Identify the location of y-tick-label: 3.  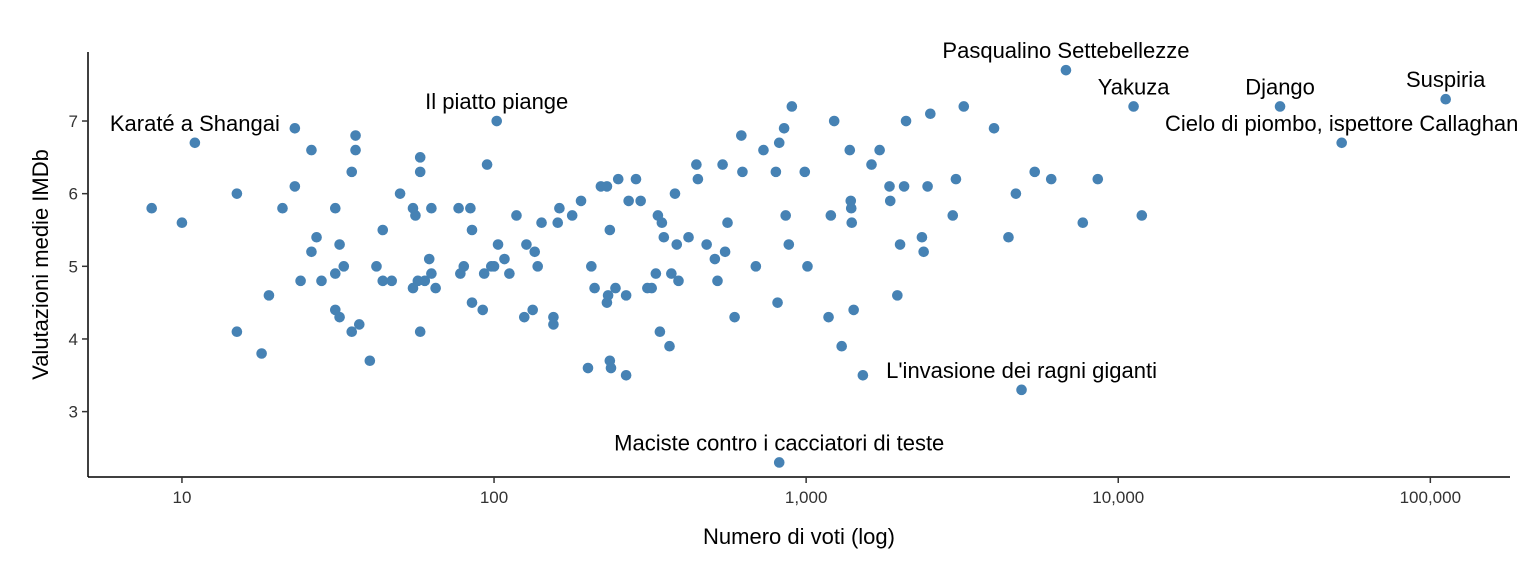
(73, 412).